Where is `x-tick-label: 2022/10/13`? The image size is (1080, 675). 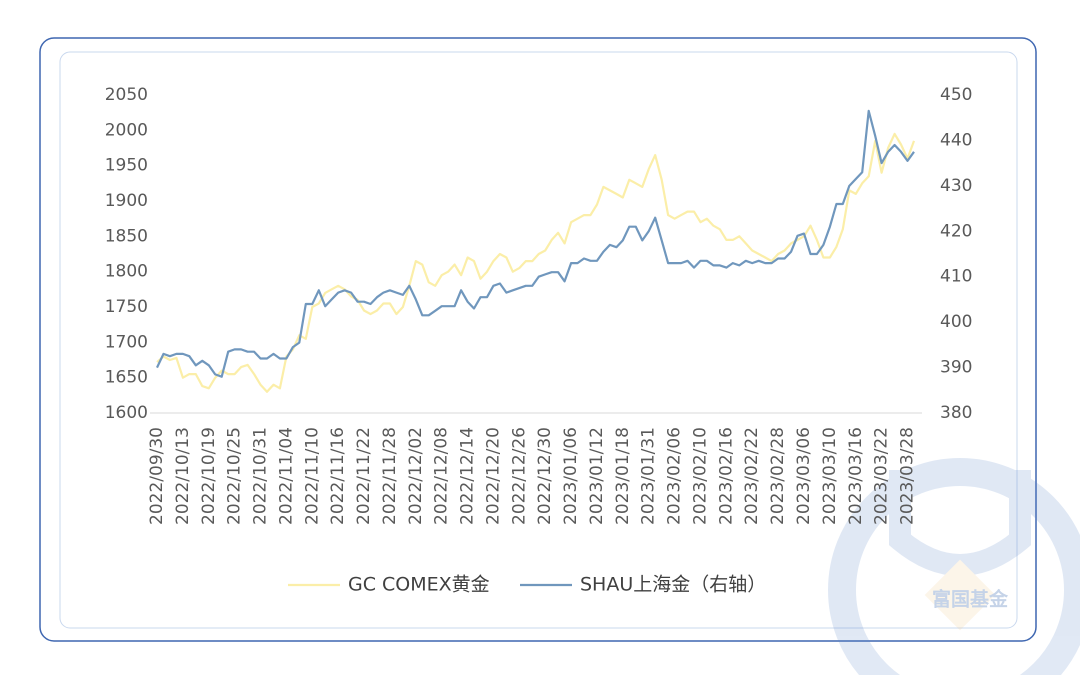
x-tick-label: 2022/10/13 is located at coordinates (183, 476).